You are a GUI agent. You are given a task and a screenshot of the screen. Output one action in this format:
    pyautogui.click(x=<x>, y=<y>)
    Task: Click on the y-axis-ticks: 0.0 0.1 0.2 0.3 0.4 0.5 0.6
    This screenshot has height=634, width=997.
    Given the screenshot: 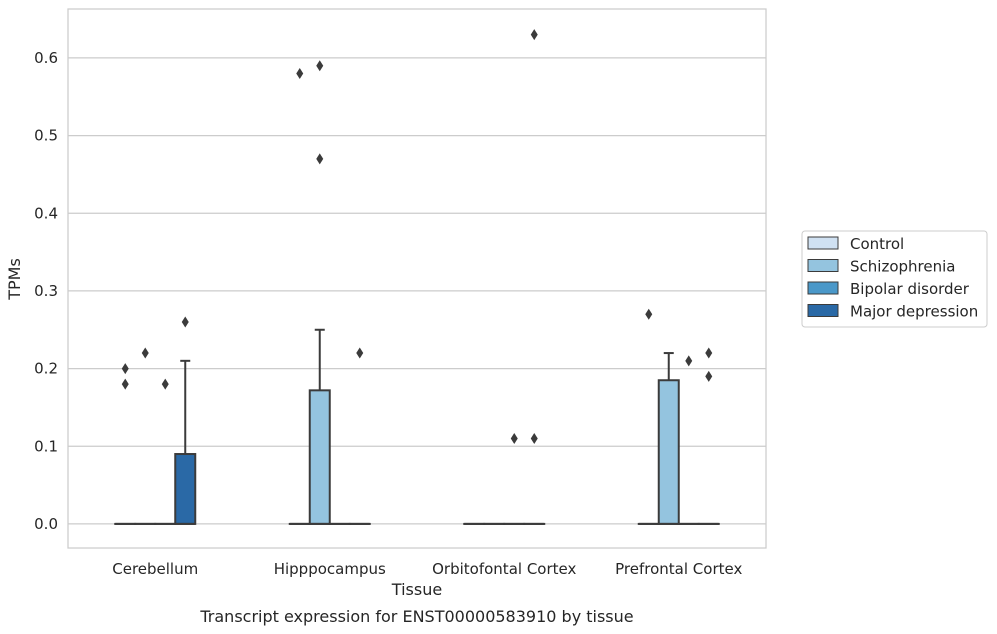 What is the action you would take?
    pyautogui.click(x=46, y=291)
    